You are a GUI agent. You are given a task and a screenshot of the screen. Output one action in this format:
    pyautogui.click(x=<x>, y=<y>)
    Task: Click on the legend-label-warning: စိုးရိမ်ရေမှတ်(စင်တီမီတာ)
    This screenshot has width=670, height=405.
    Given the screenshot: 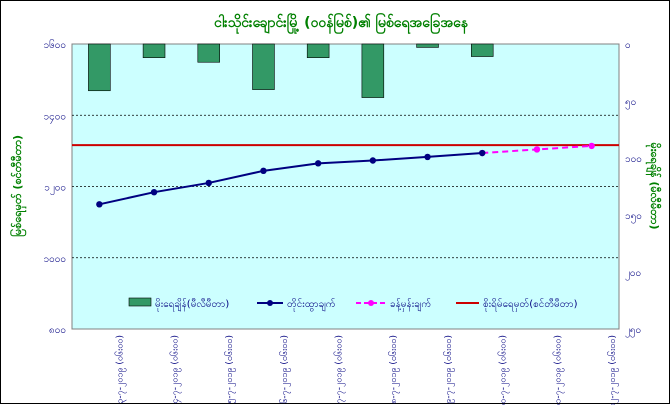 What is the action you would take?
    pyautogui.click(x=530, y=304)
    